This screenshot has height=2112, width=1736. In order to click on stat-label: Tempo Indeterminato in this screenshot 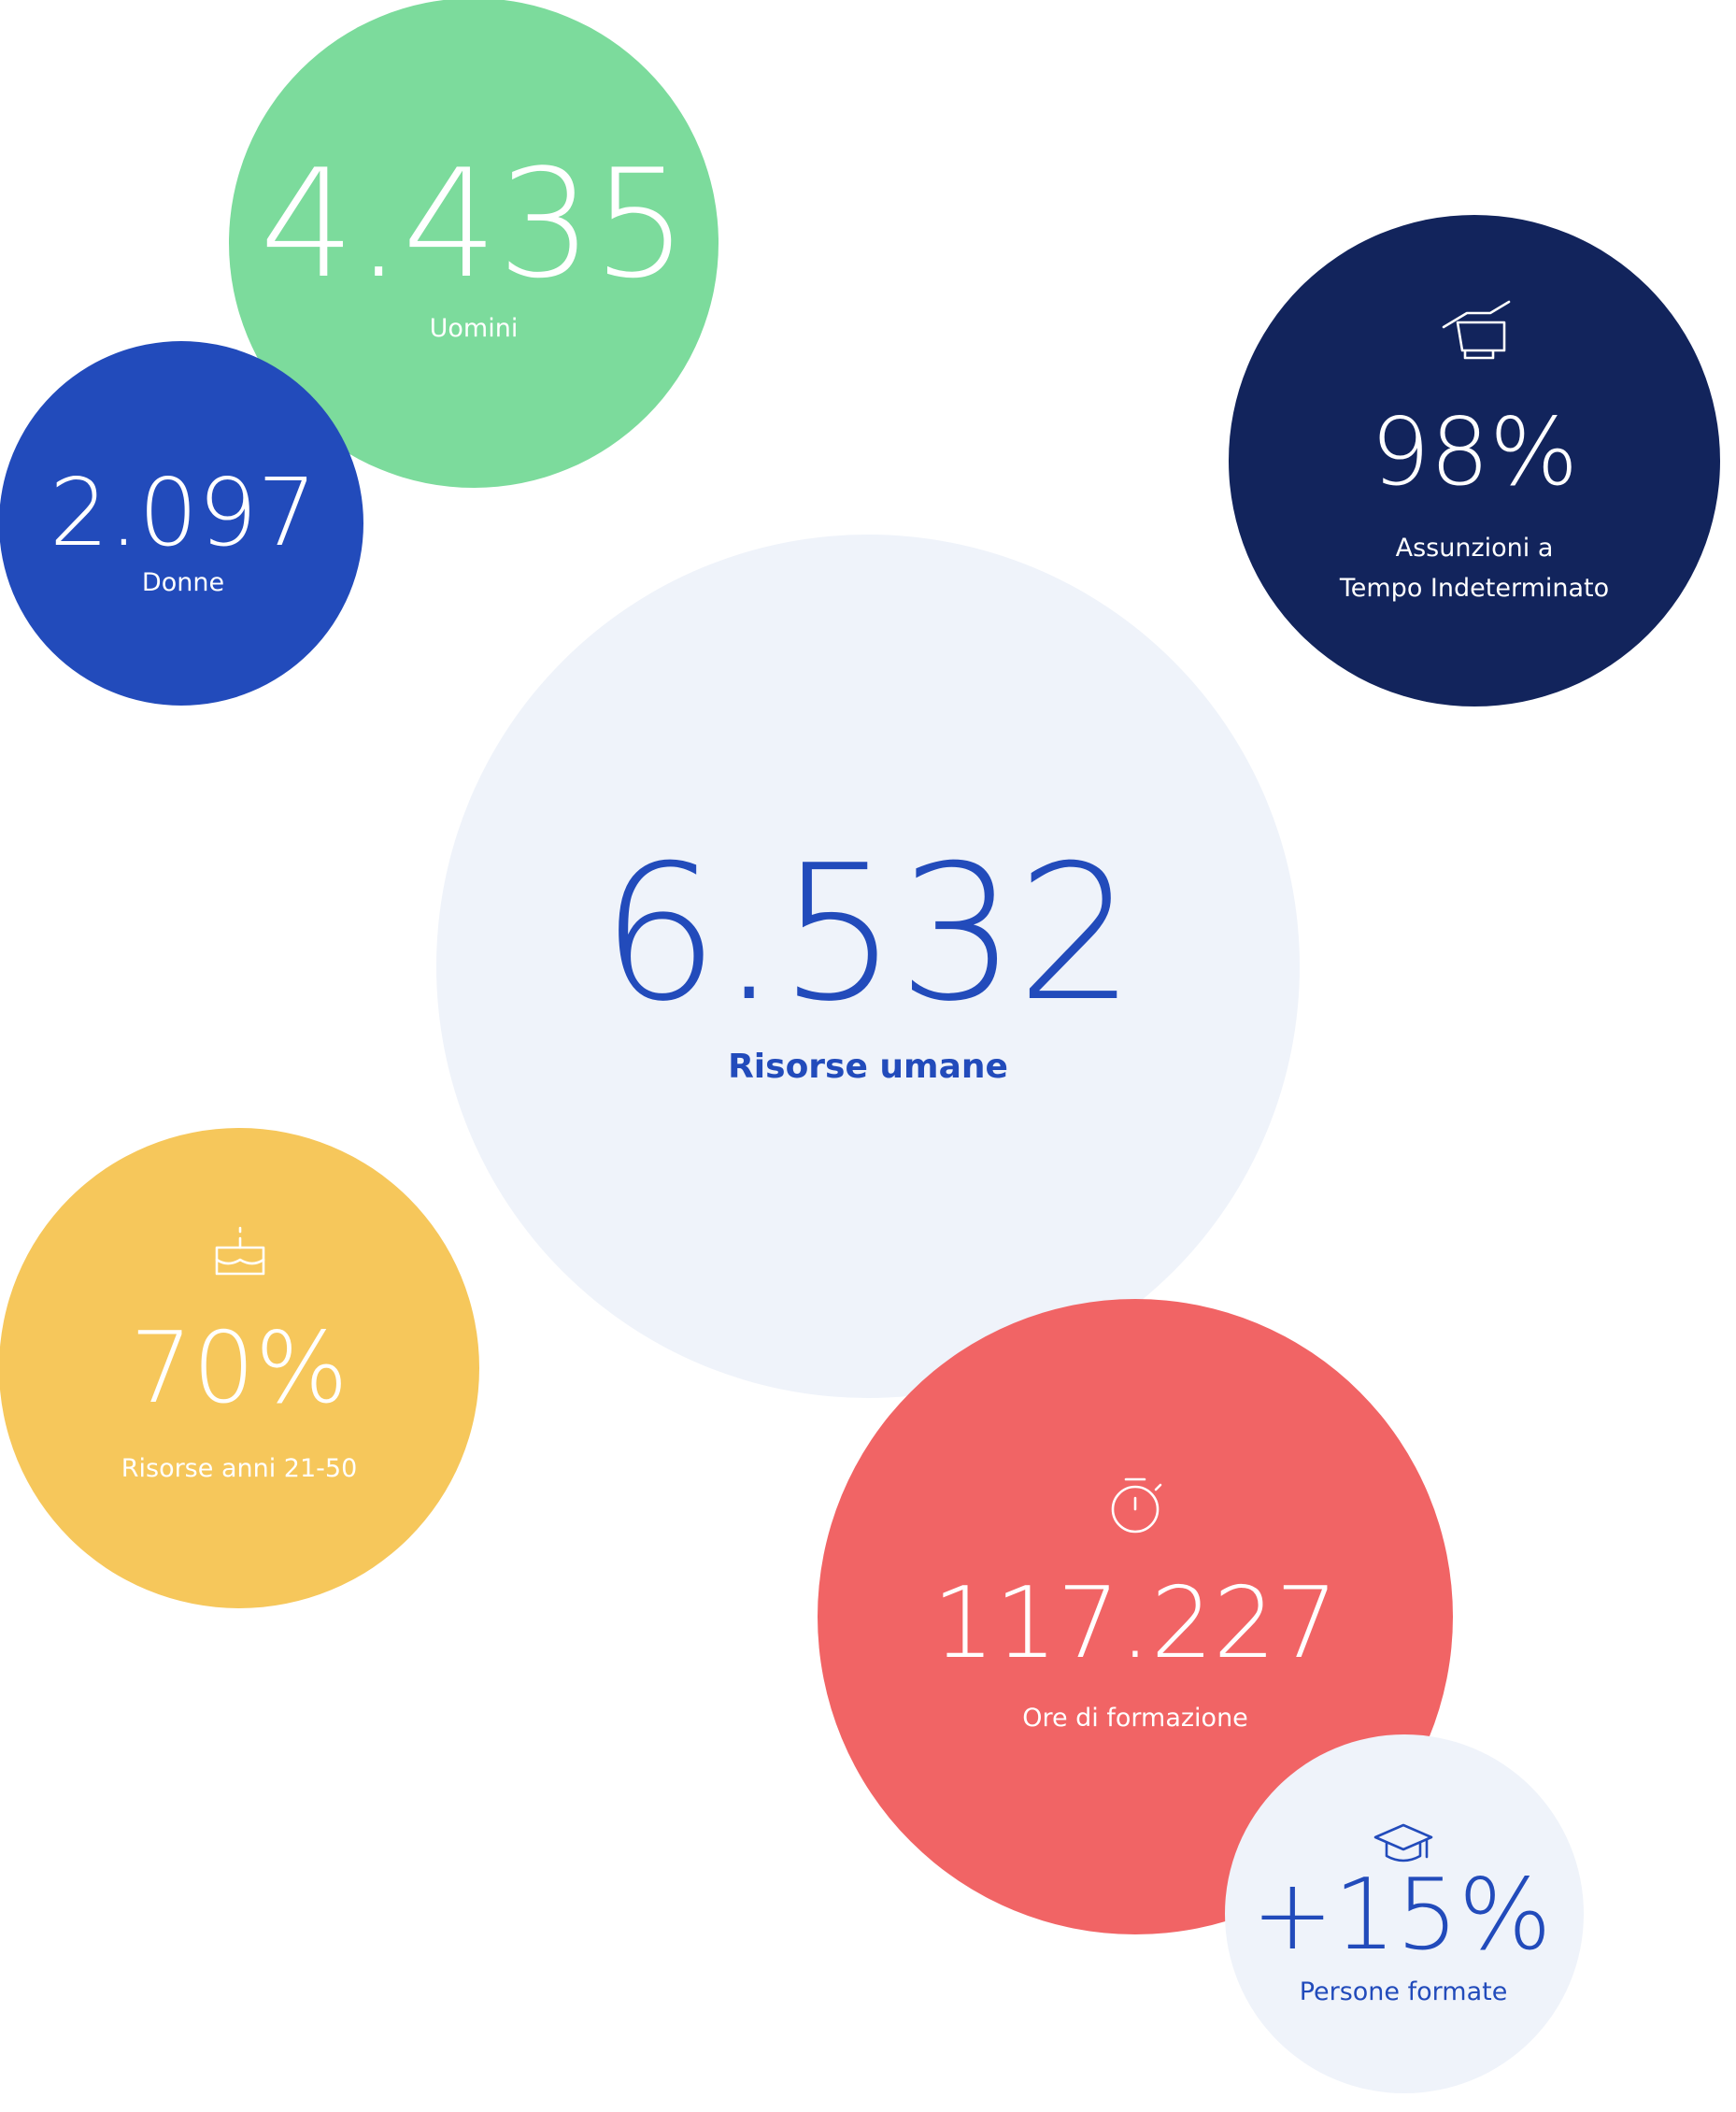, I will do `click(1474, 588)`.